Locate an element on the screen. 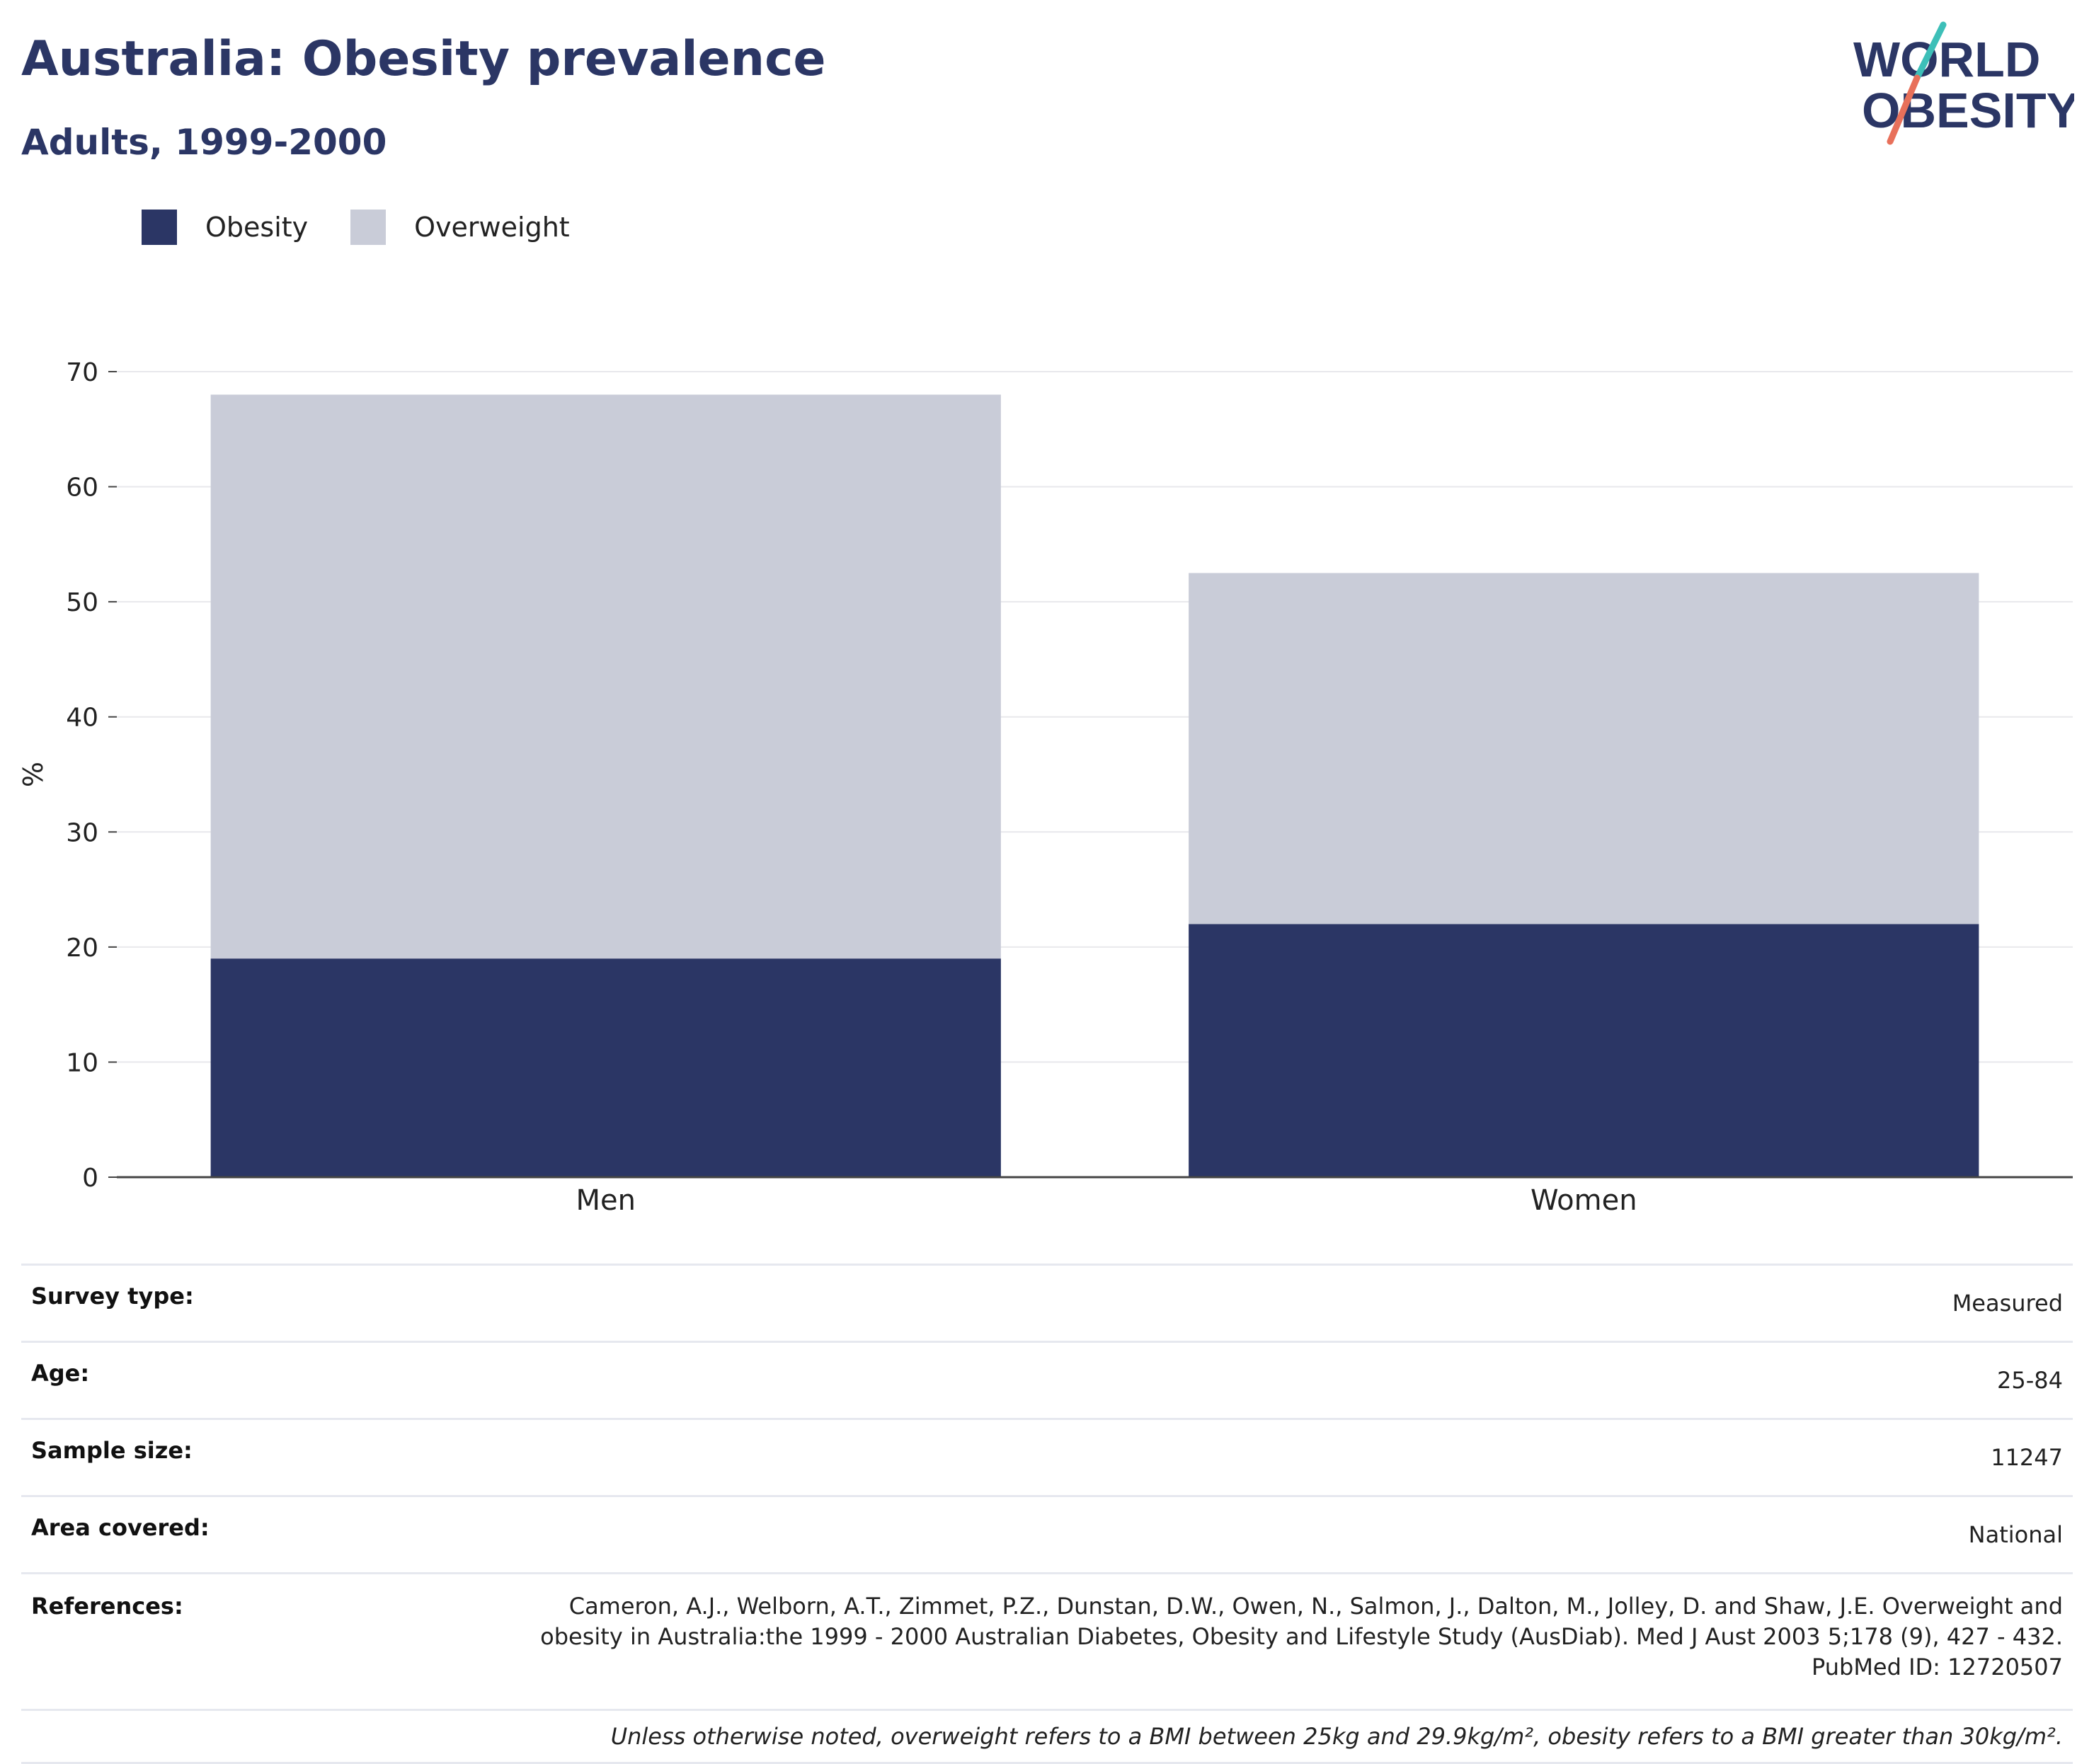  y-axis-ticks: 0 10 20 30 40 50 60 70 is located at coordinates (92, 775).